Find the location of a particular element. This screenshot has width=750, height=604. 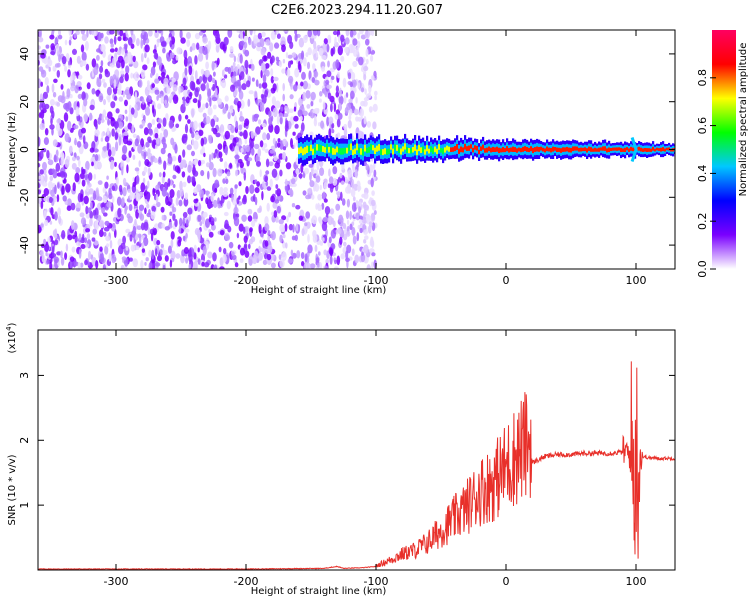

x-tick-label: -100 is located at coordinates (376, 581).